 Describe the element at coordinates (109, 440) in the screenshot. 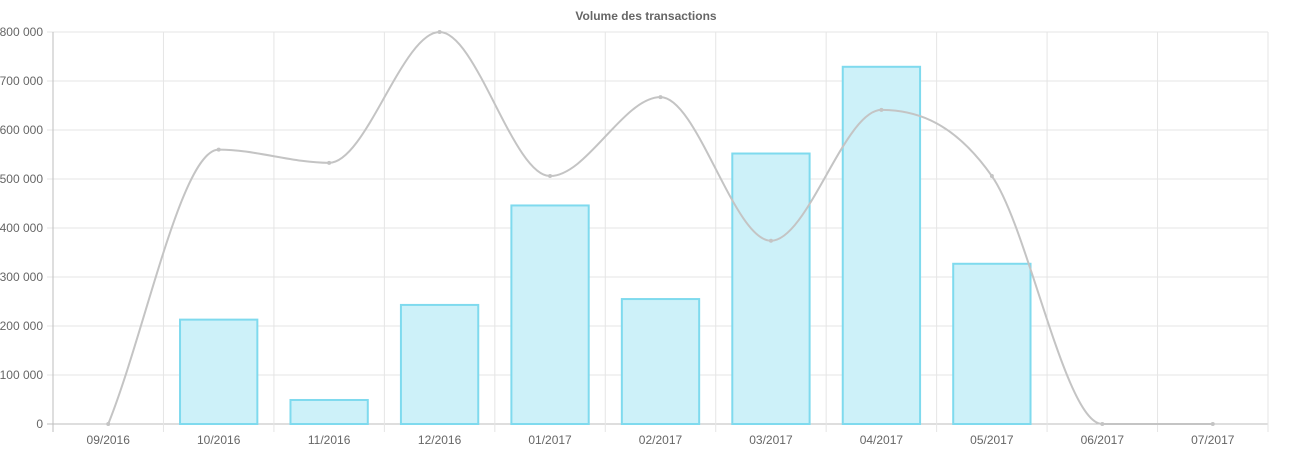

I see `x-tick-label: 09/2016` at that location.